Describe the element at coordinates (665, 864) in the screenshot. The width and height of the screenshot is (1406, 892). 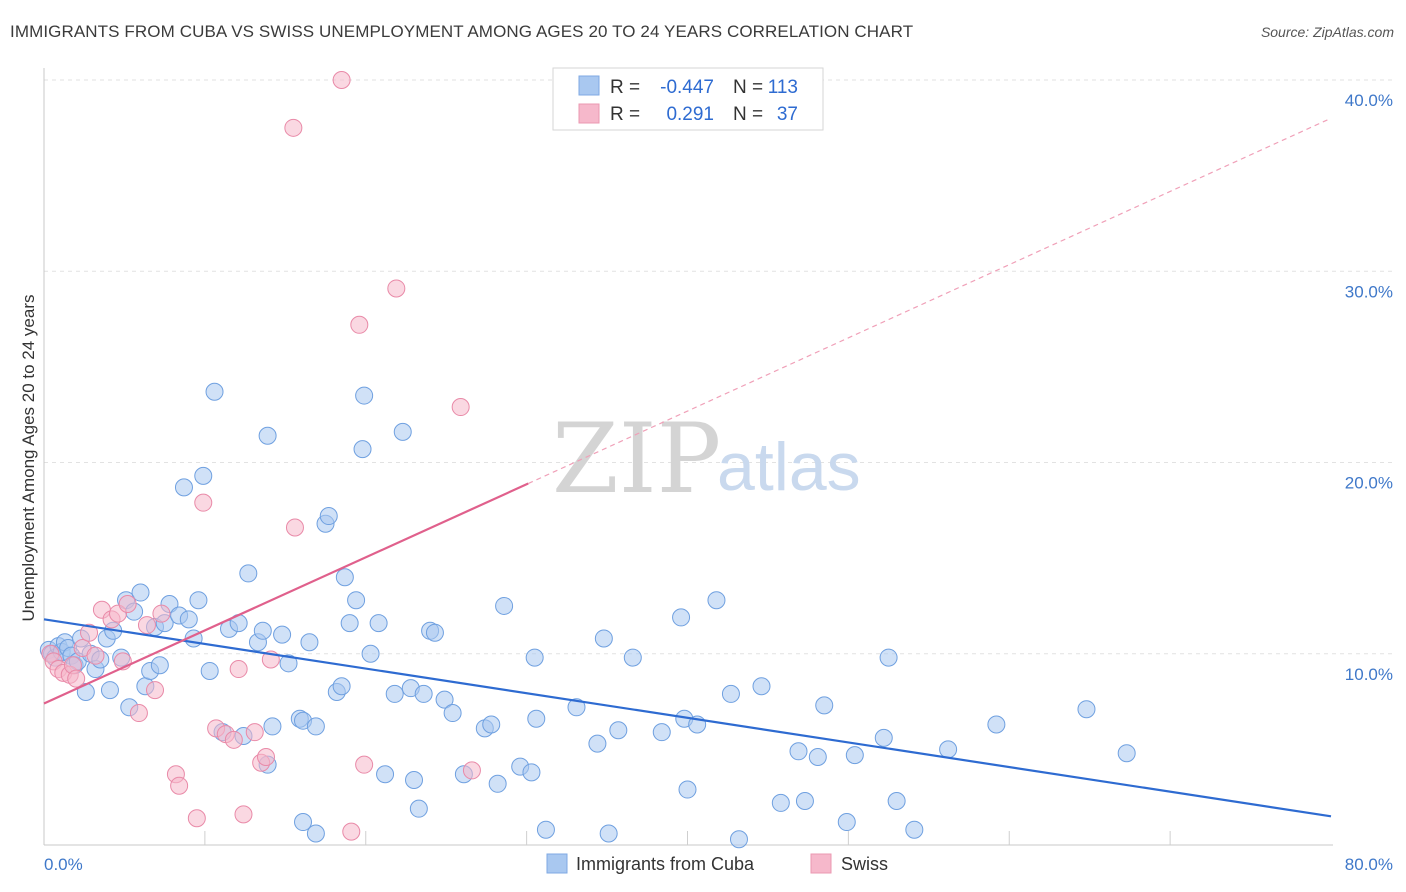
I see `bottom-legend-label-cuba: Immigrants from Cuba` at that location.